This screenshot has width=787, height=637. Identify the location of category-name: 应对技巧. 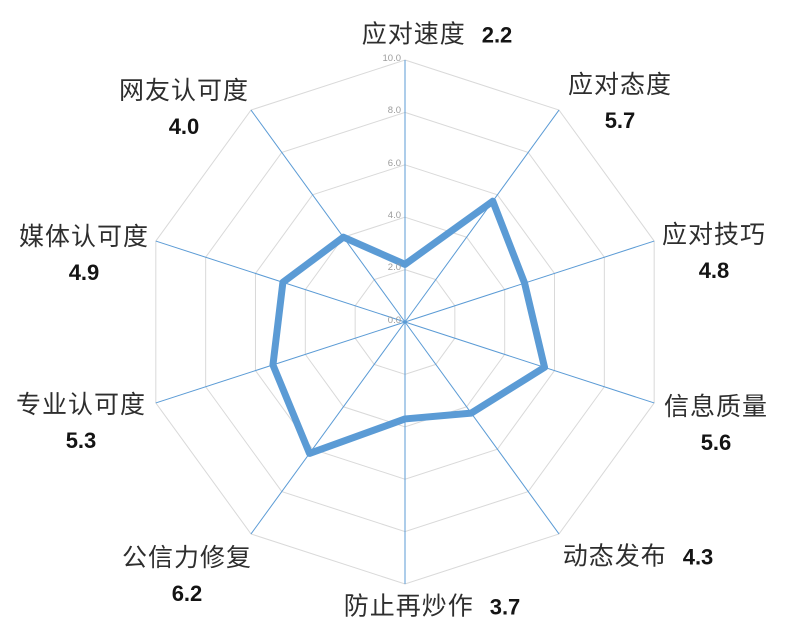
(714, 234).